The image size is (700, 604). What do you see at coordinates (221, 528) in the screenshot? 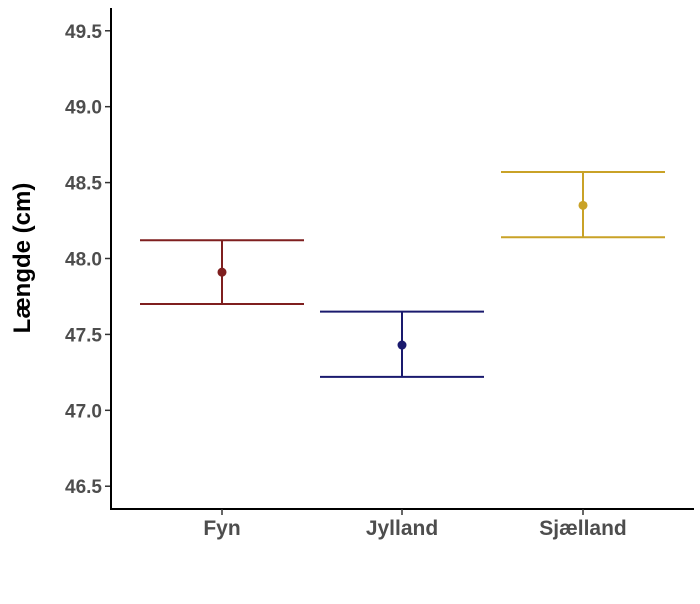
I see `x-tick-label: Fyn` at bounding box center [221, 528].